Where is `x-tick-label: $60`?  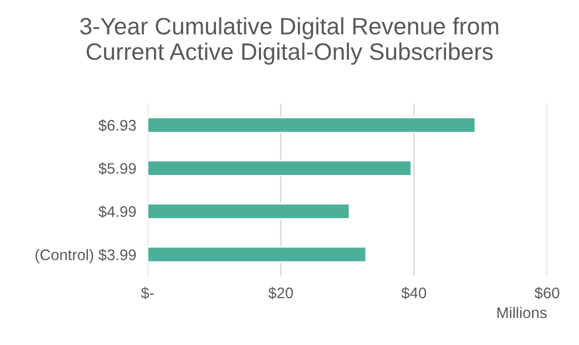
x-tick-label: $60 is located at coordinates (547, 293).